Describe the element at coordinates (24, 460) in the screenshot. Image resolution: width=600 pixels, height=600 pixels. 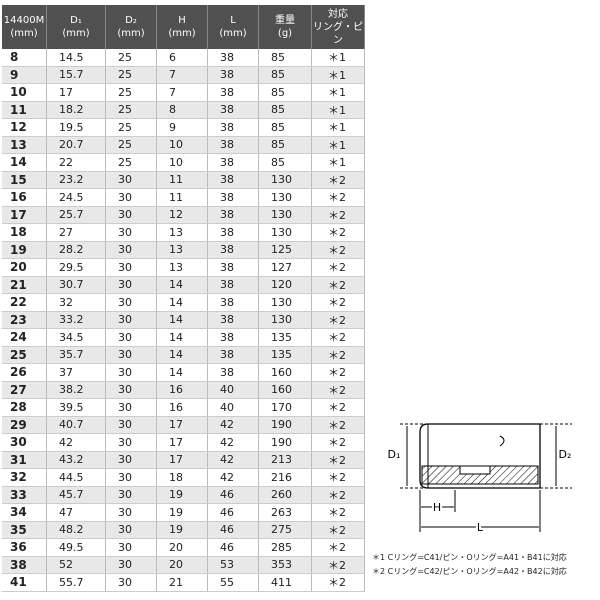
I see `size-cell: 31` at that location.